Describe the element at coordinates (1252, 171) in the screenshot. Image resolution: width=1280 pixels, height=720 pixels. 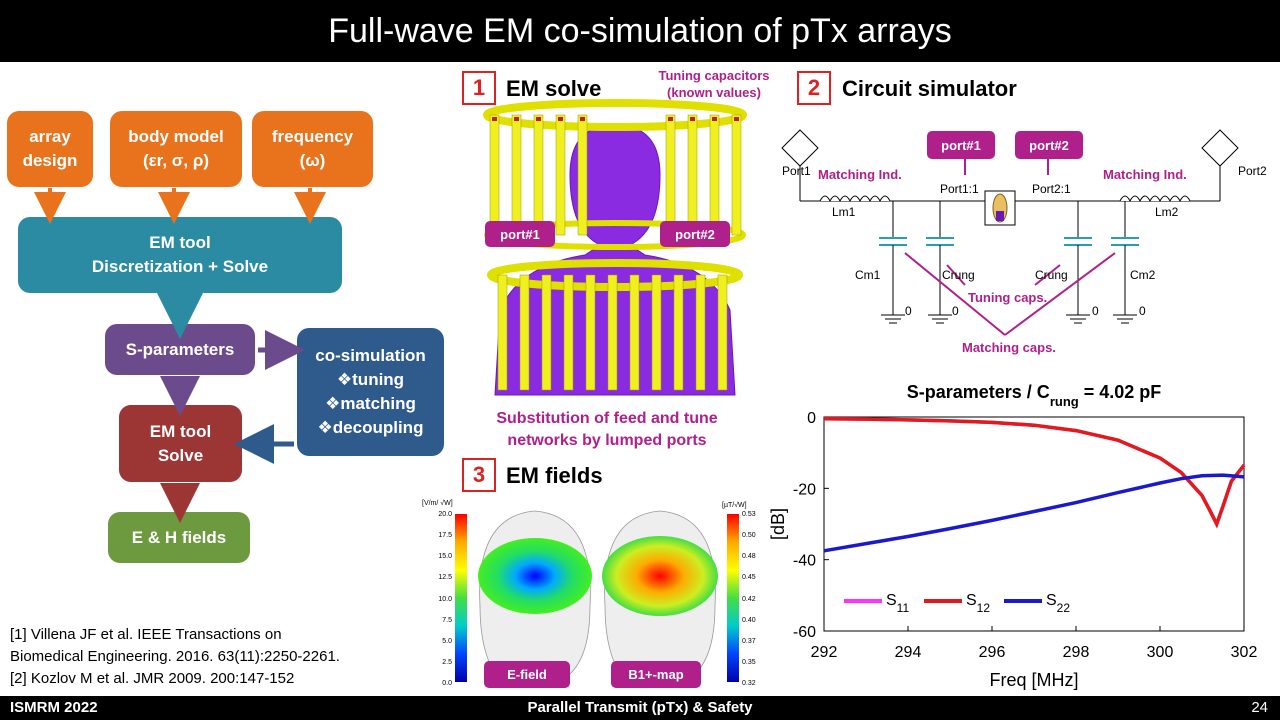
I see `port2-label: Port2` at that location.